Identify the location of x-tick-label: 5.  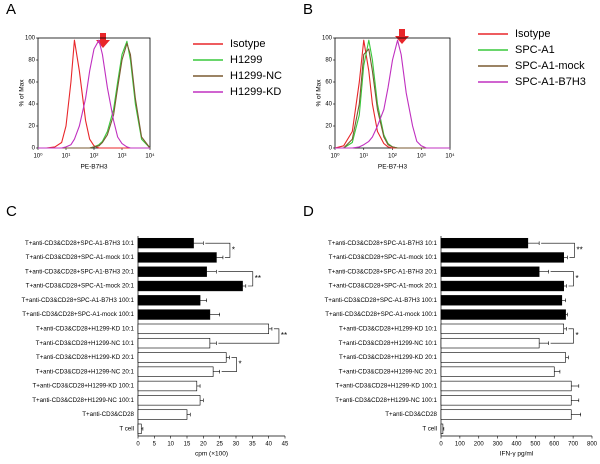
(155, 445).